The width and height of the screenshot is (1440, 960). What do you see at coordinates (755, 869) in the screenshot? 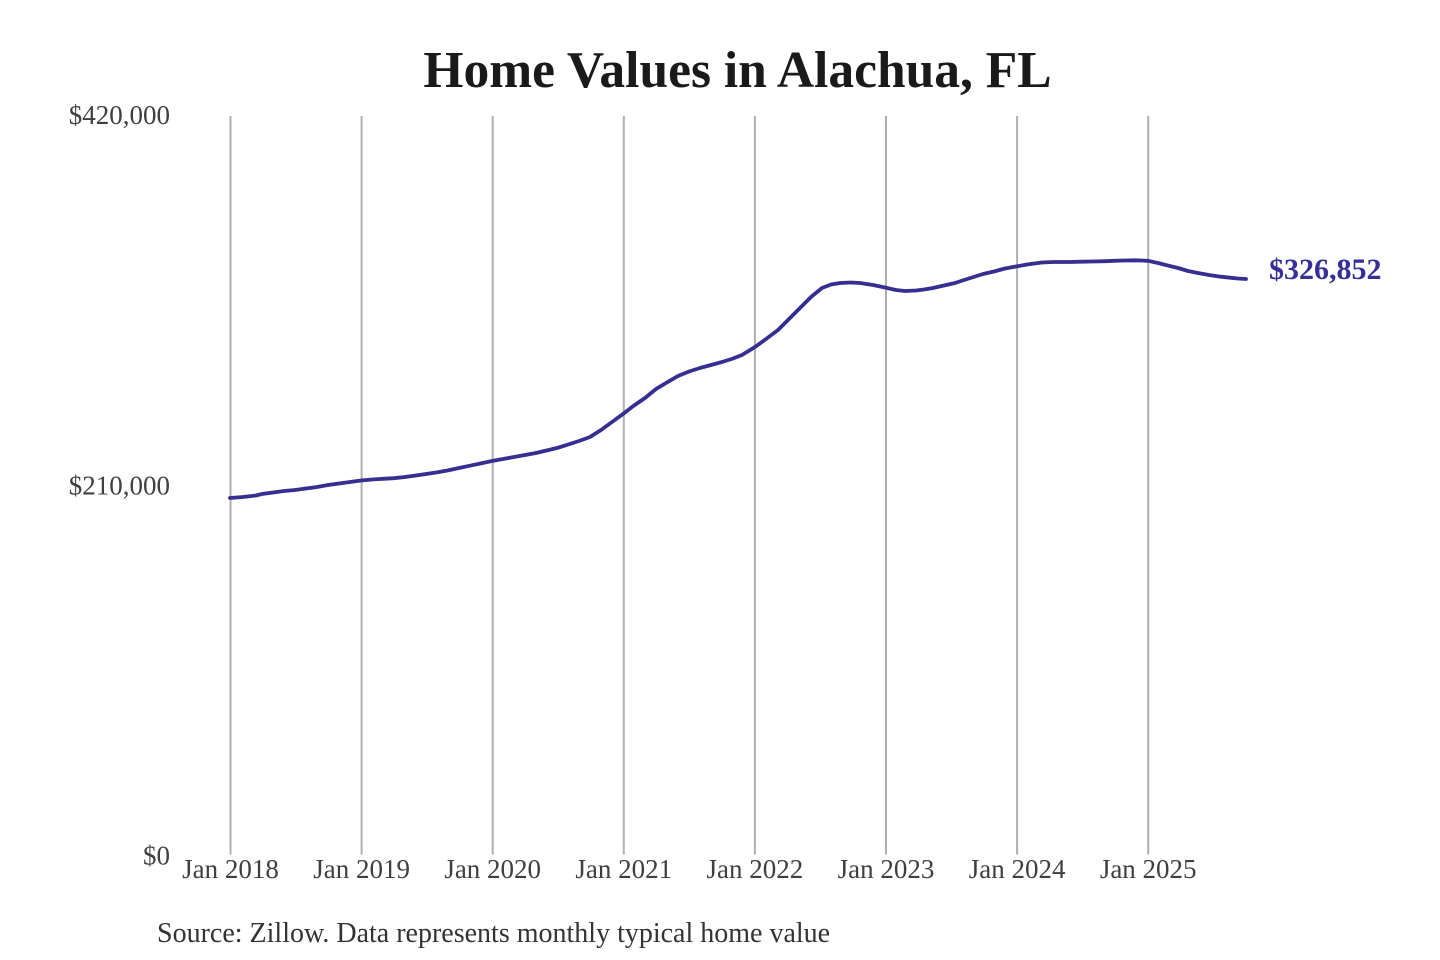
I see `svg-text: Jan 2022` at bounding box center [755, 869].